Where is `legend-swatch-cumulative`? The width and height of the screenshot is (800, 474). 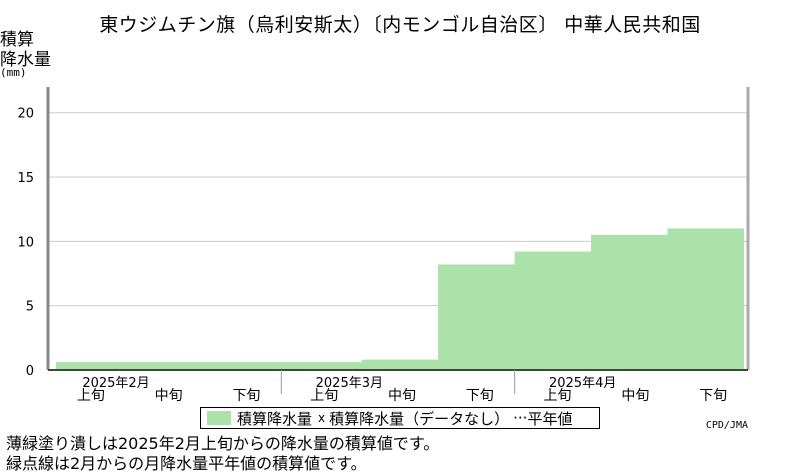 legend-swatch-cumulative is located at coordinates (219, 418).